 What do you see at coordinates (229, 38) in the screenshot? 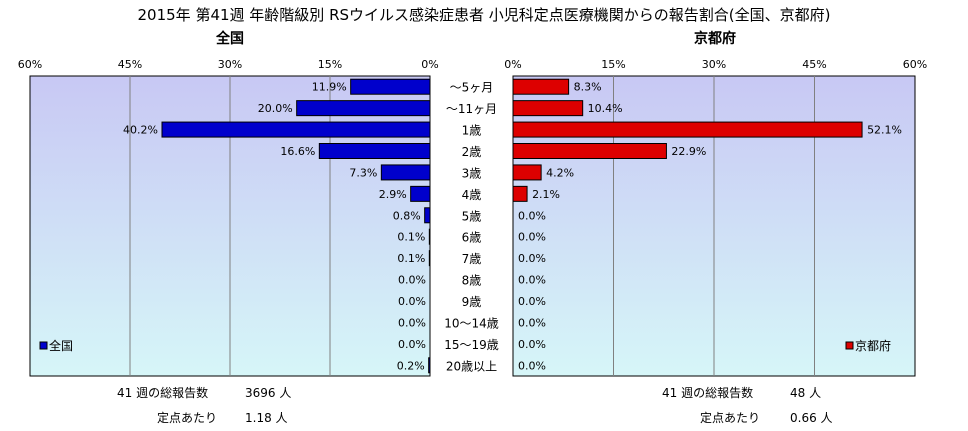
I see `left-panel-title: 全国` at bounding box center [229, 38].